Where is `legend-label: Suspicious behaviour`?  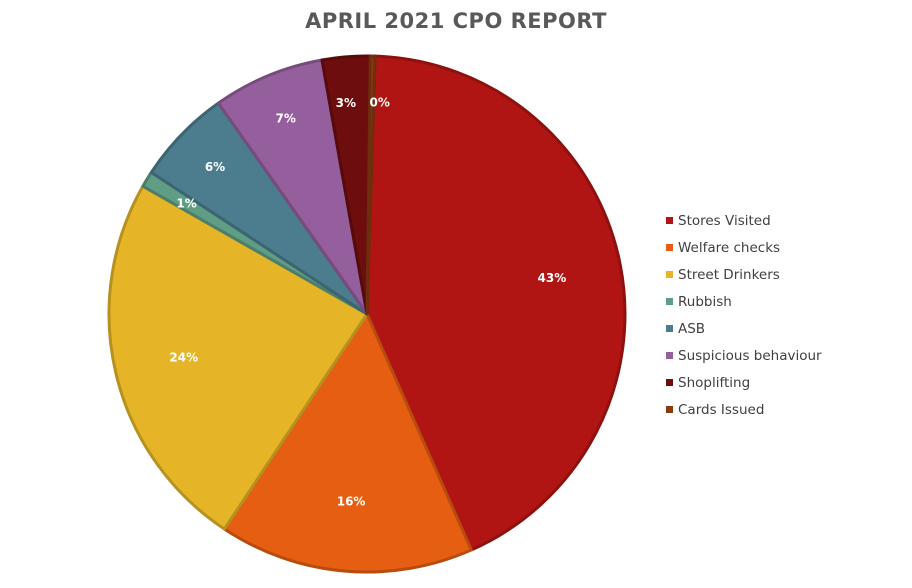
legend-label: Suspicious behaviour is located at coordinates (750, 355).